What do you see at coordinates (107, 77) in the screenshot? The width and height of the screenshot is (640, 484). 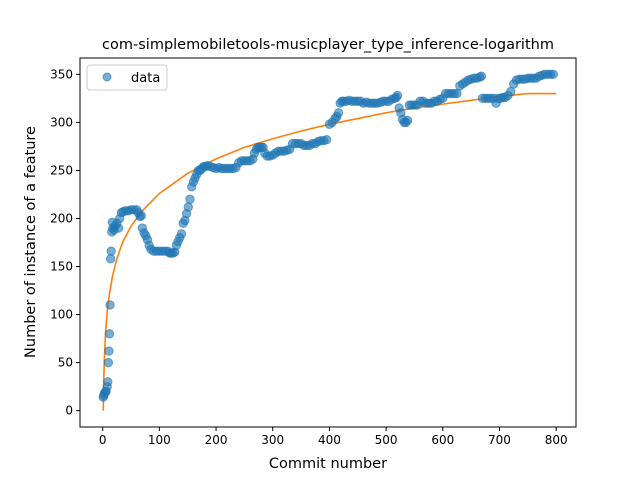 I see `legend-marker` at bounding box center [107, 77].